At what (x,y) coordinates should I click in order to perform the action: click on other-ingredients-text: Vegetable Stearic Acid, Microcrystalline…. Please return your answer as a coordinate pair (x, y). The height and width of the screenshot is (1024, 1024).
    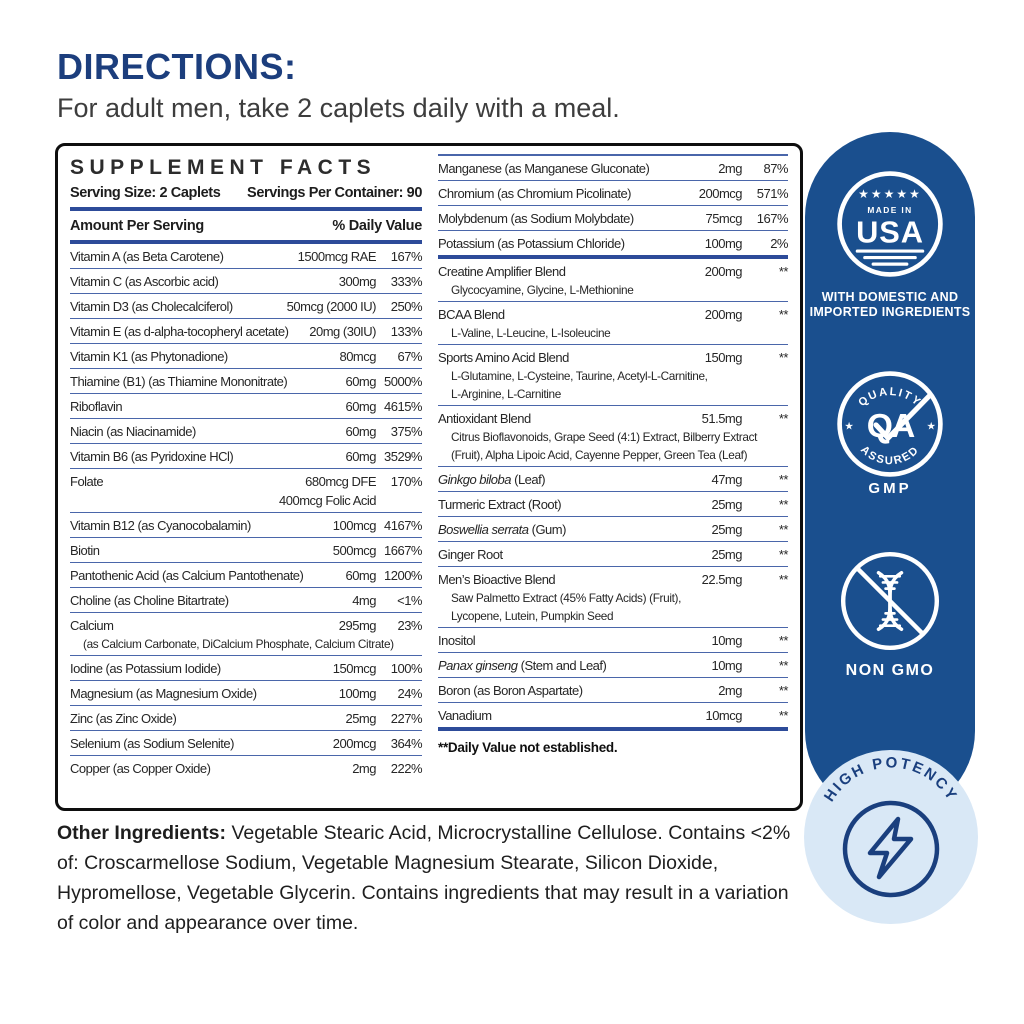
    Looking at the image, I should click on (424, 878).